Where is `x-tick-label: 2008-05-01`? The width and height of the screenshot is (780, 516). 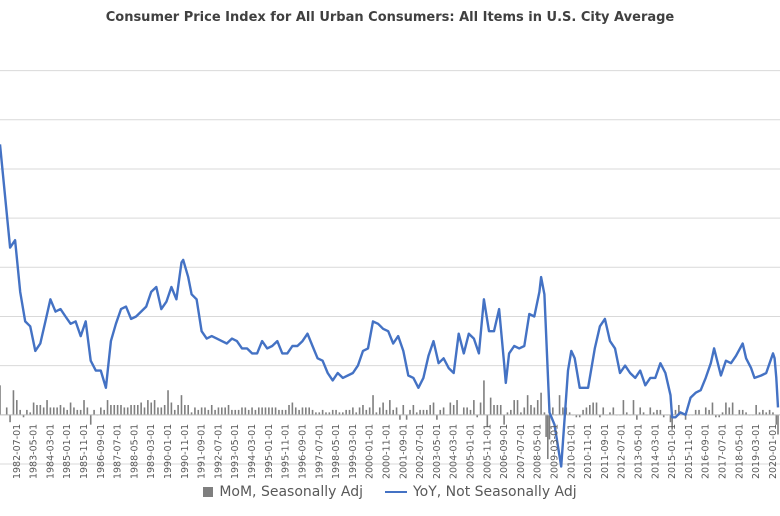
x-tick-label: 2008-05-01 is located at coordinates (538, 451).